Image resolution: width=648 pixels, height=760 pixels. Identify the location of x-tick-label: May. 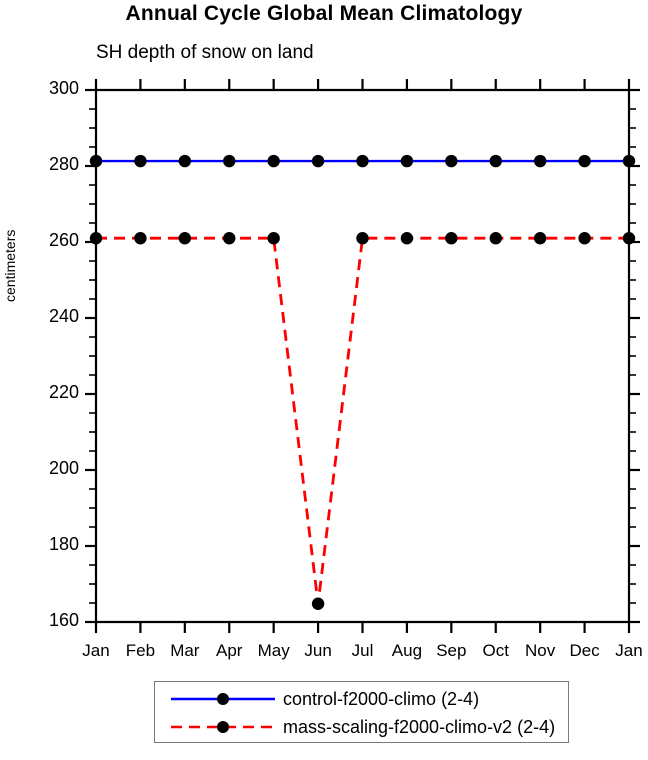
(273, 650).